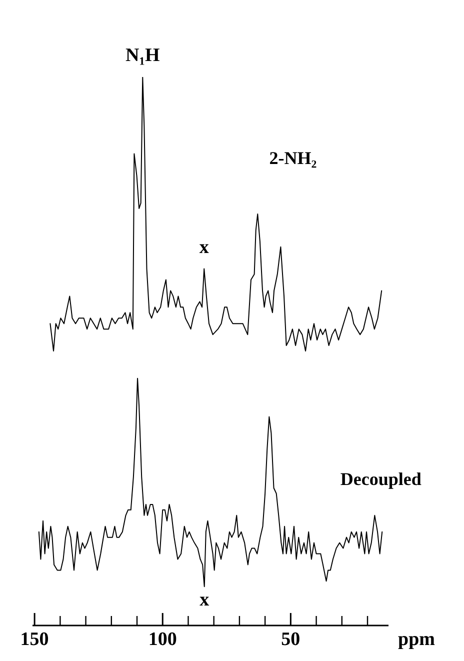 The width and height of the screenshot is (464, 661). Describe the element at coordinates (293, 158) in the screenshot. I see `text: 2-NH₂` at that location.